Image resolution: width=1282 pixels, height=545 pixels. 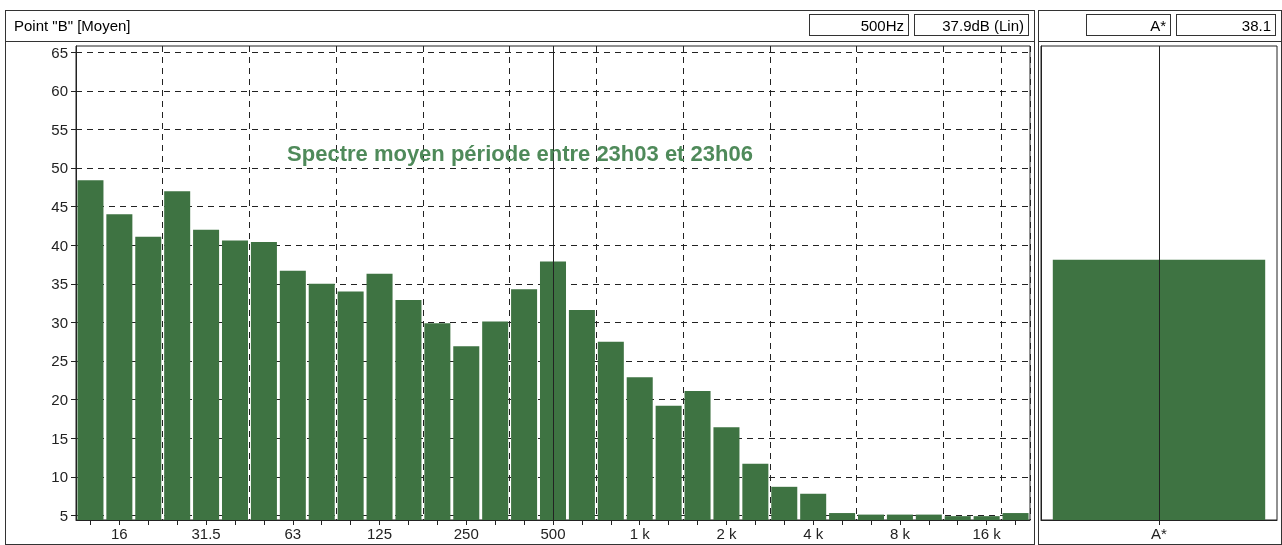 I want to click on y-tick-label: 25, so click(x=59, y=361).